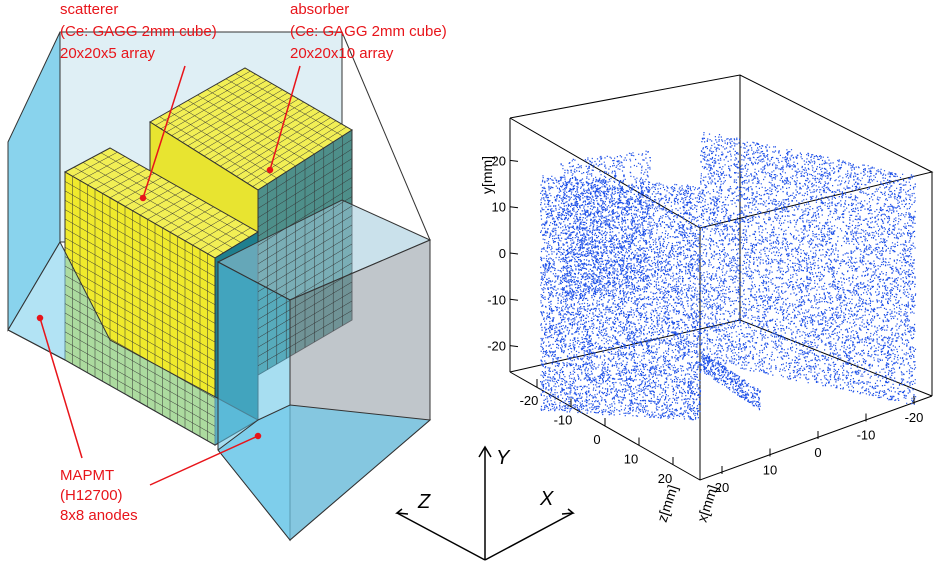  I want to click on label: scatterer, so click(89, 9).